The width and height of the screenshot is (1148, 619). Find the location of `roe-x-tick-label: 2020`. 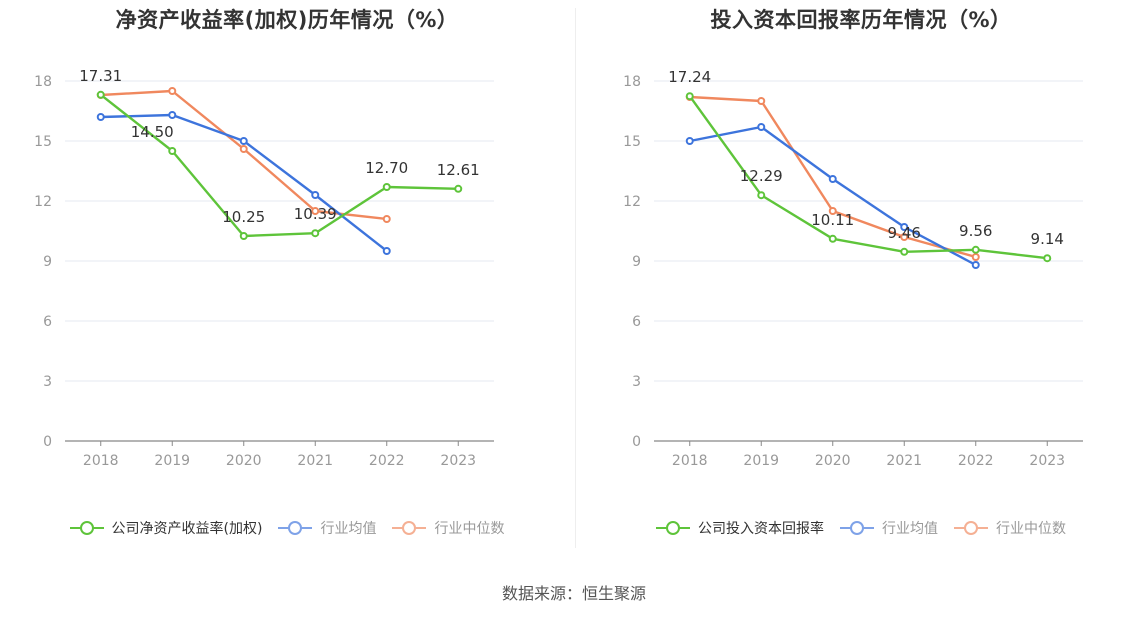

roe-x-tick-label: 2020 is located at coordinates (244, 461).